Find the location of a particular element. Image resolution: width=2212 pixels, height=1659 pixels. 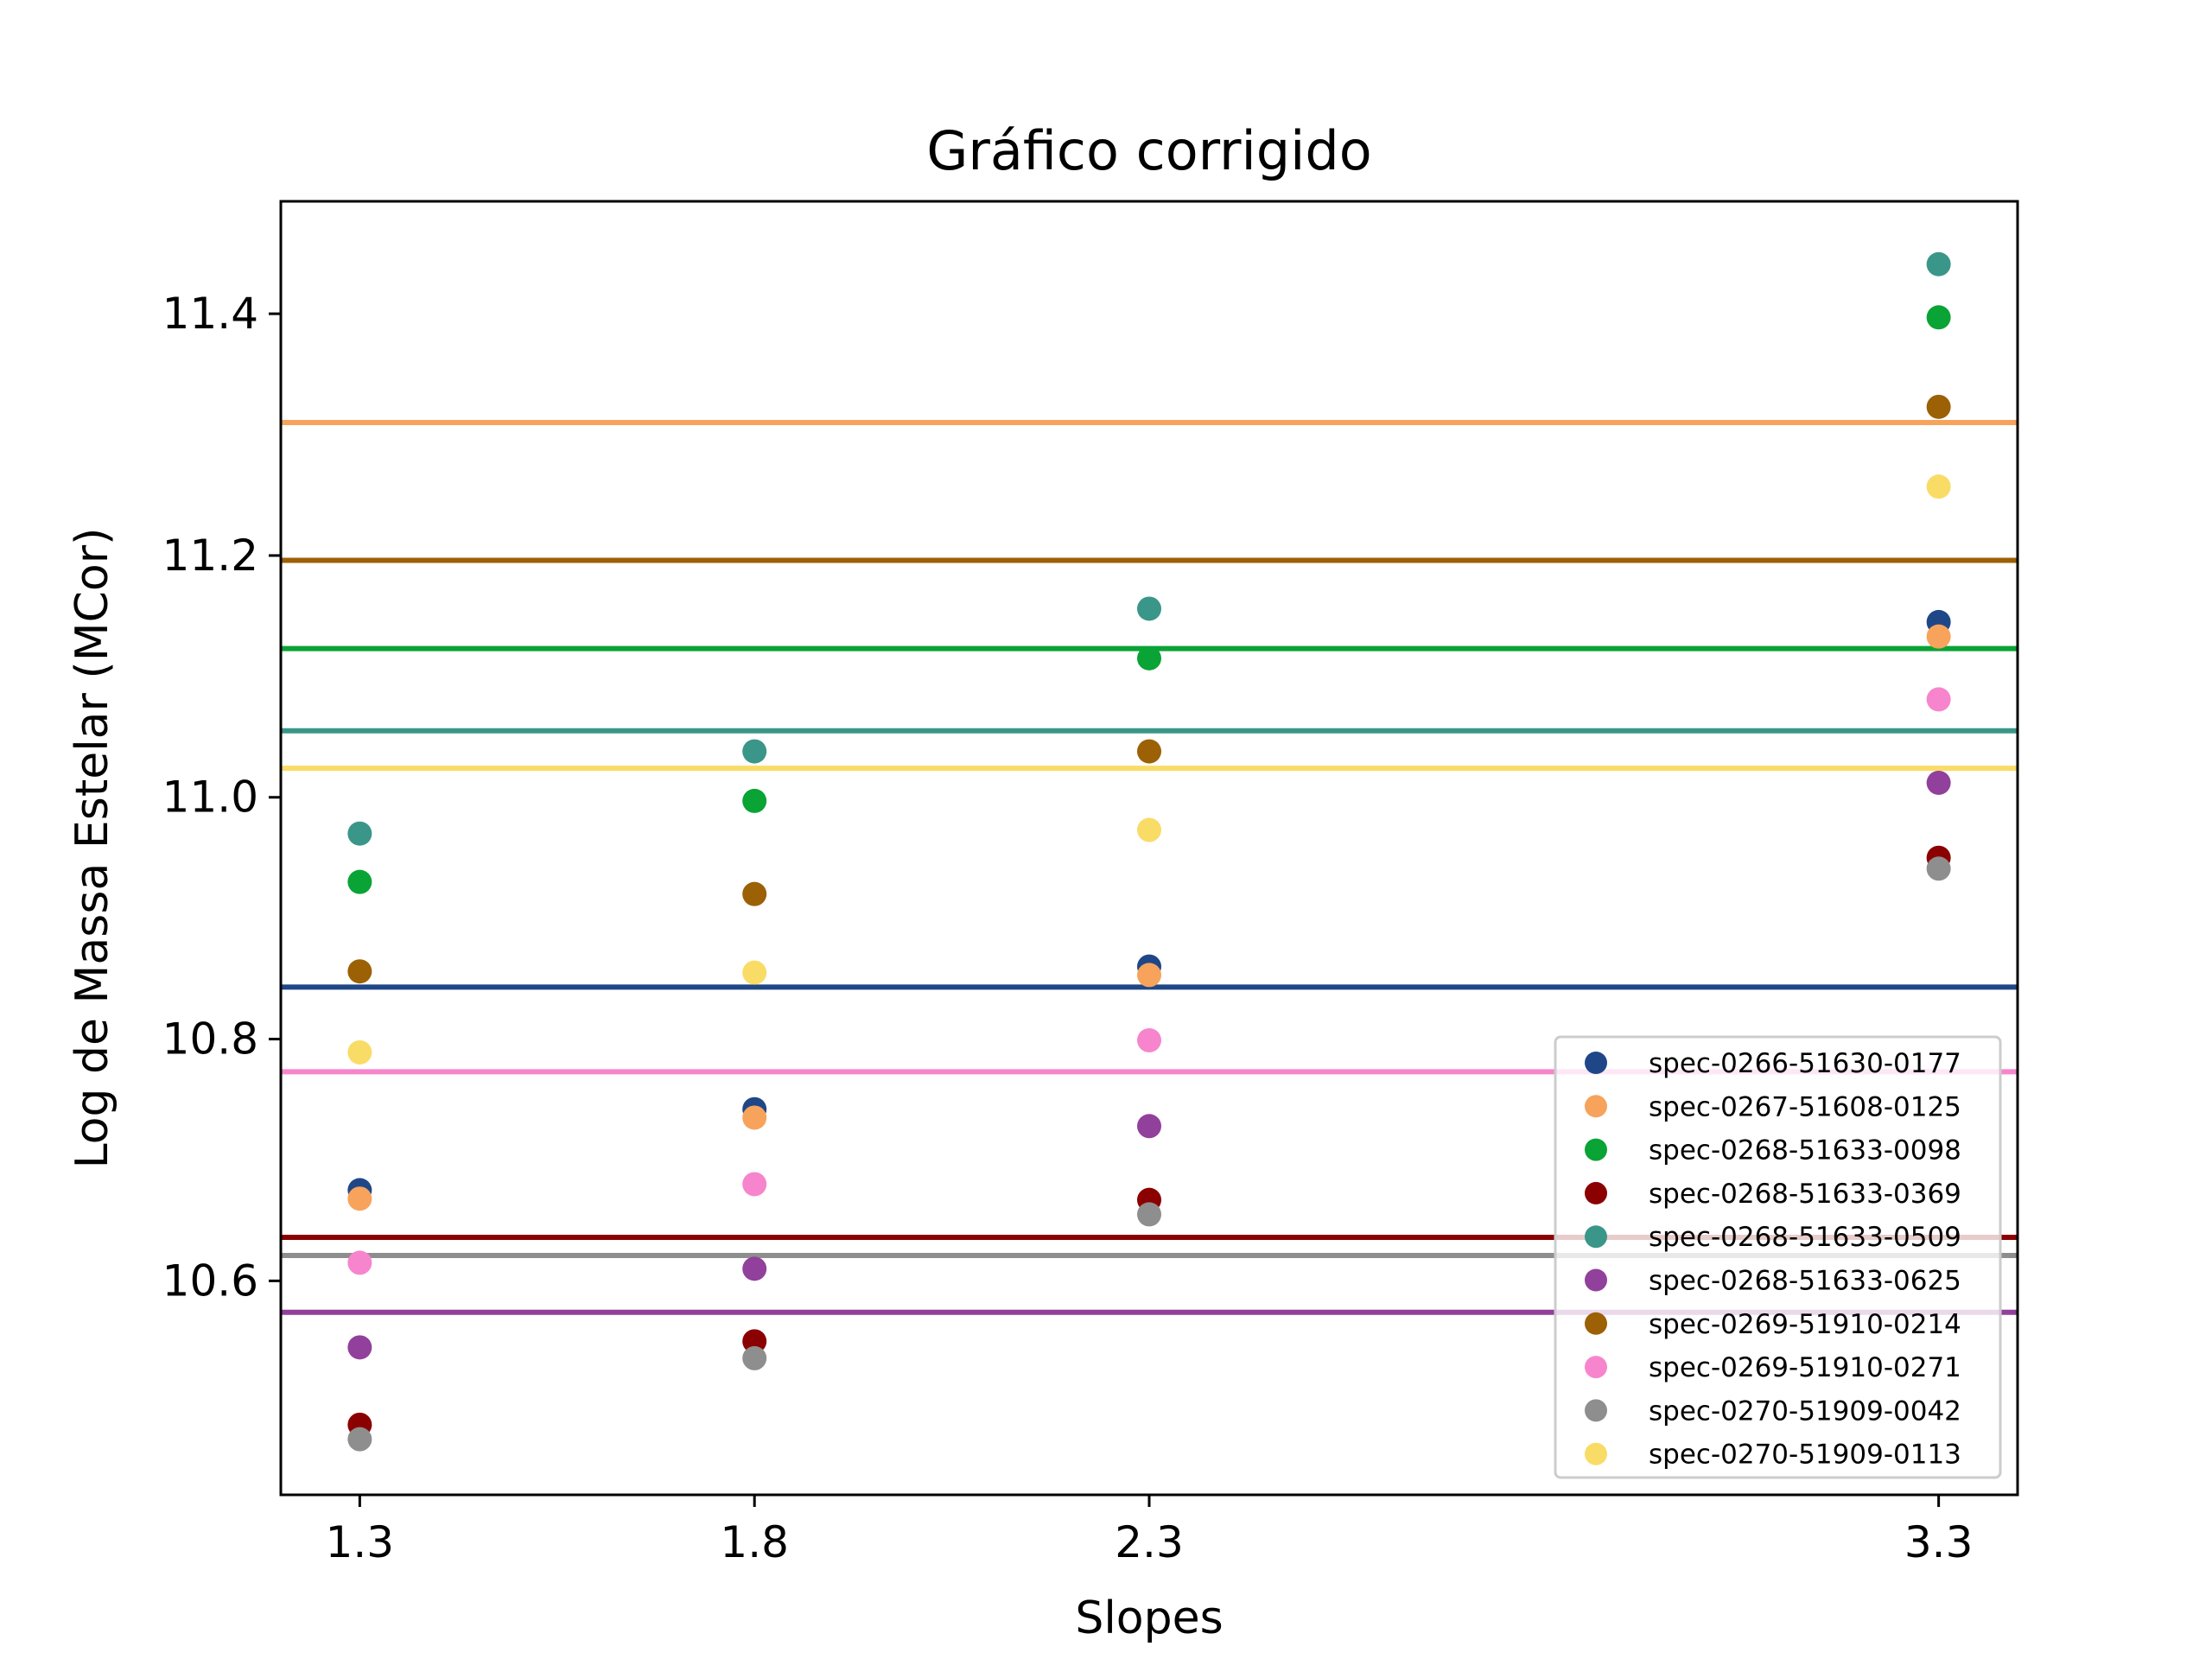

legend-box is located at coordinates (1778, 1257).